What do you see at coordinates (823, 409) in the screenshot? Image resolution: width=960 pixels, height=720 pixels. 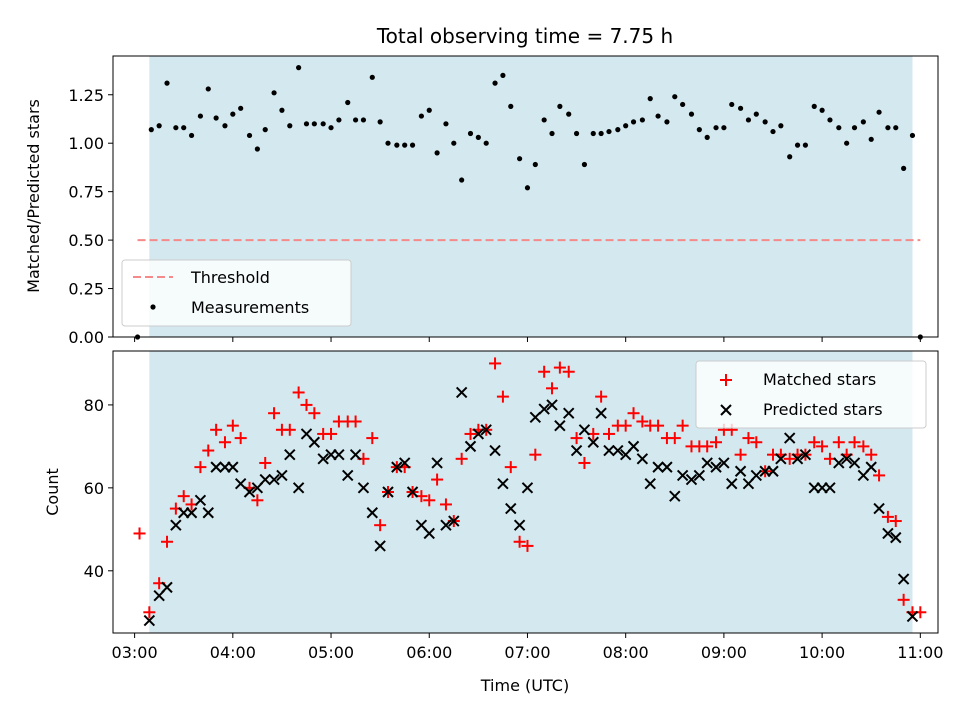 I see `legend-predicted-label: Predicted stars` at bounding box center [823, 409].